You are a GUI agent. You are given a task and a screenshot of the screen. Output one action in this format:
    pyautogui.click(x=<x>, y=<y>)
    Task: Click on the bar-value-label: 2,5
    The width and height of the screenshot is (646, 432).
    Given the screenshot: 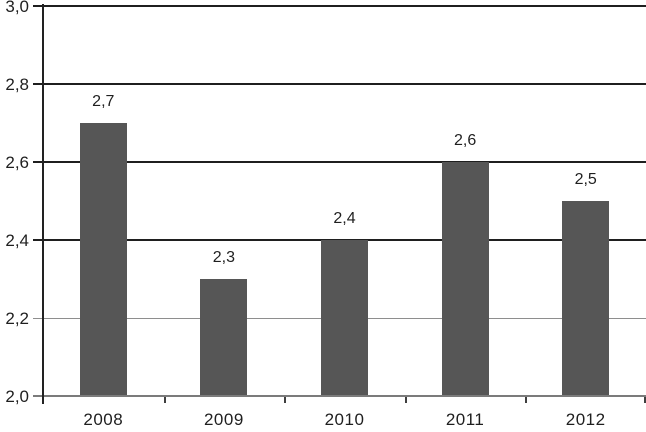 What is the action you would take?
    pyautogui.click(x=585, y=179)
    